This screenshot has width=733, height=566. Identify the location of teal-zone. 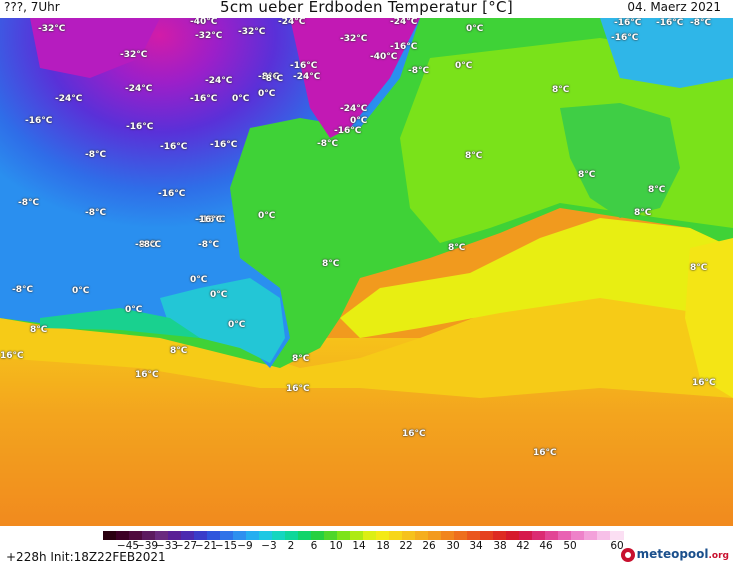
(120, 323).